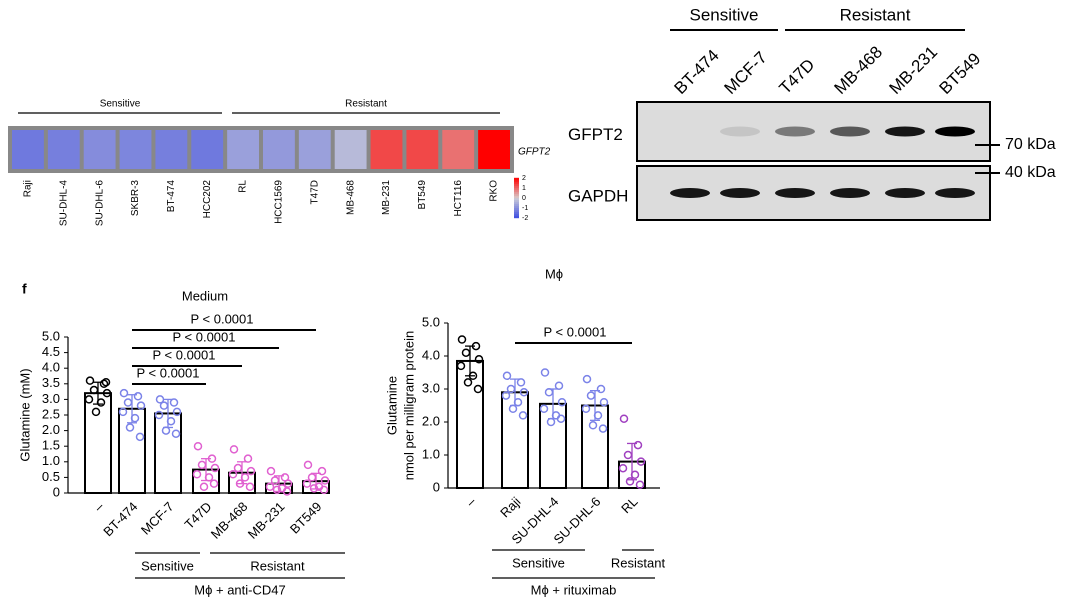 This screenshot has height=604, width=1080. Describe the element at coordinates (595, 134) in the screenshot. I see `blot-row-label: GFPT2` at that location.